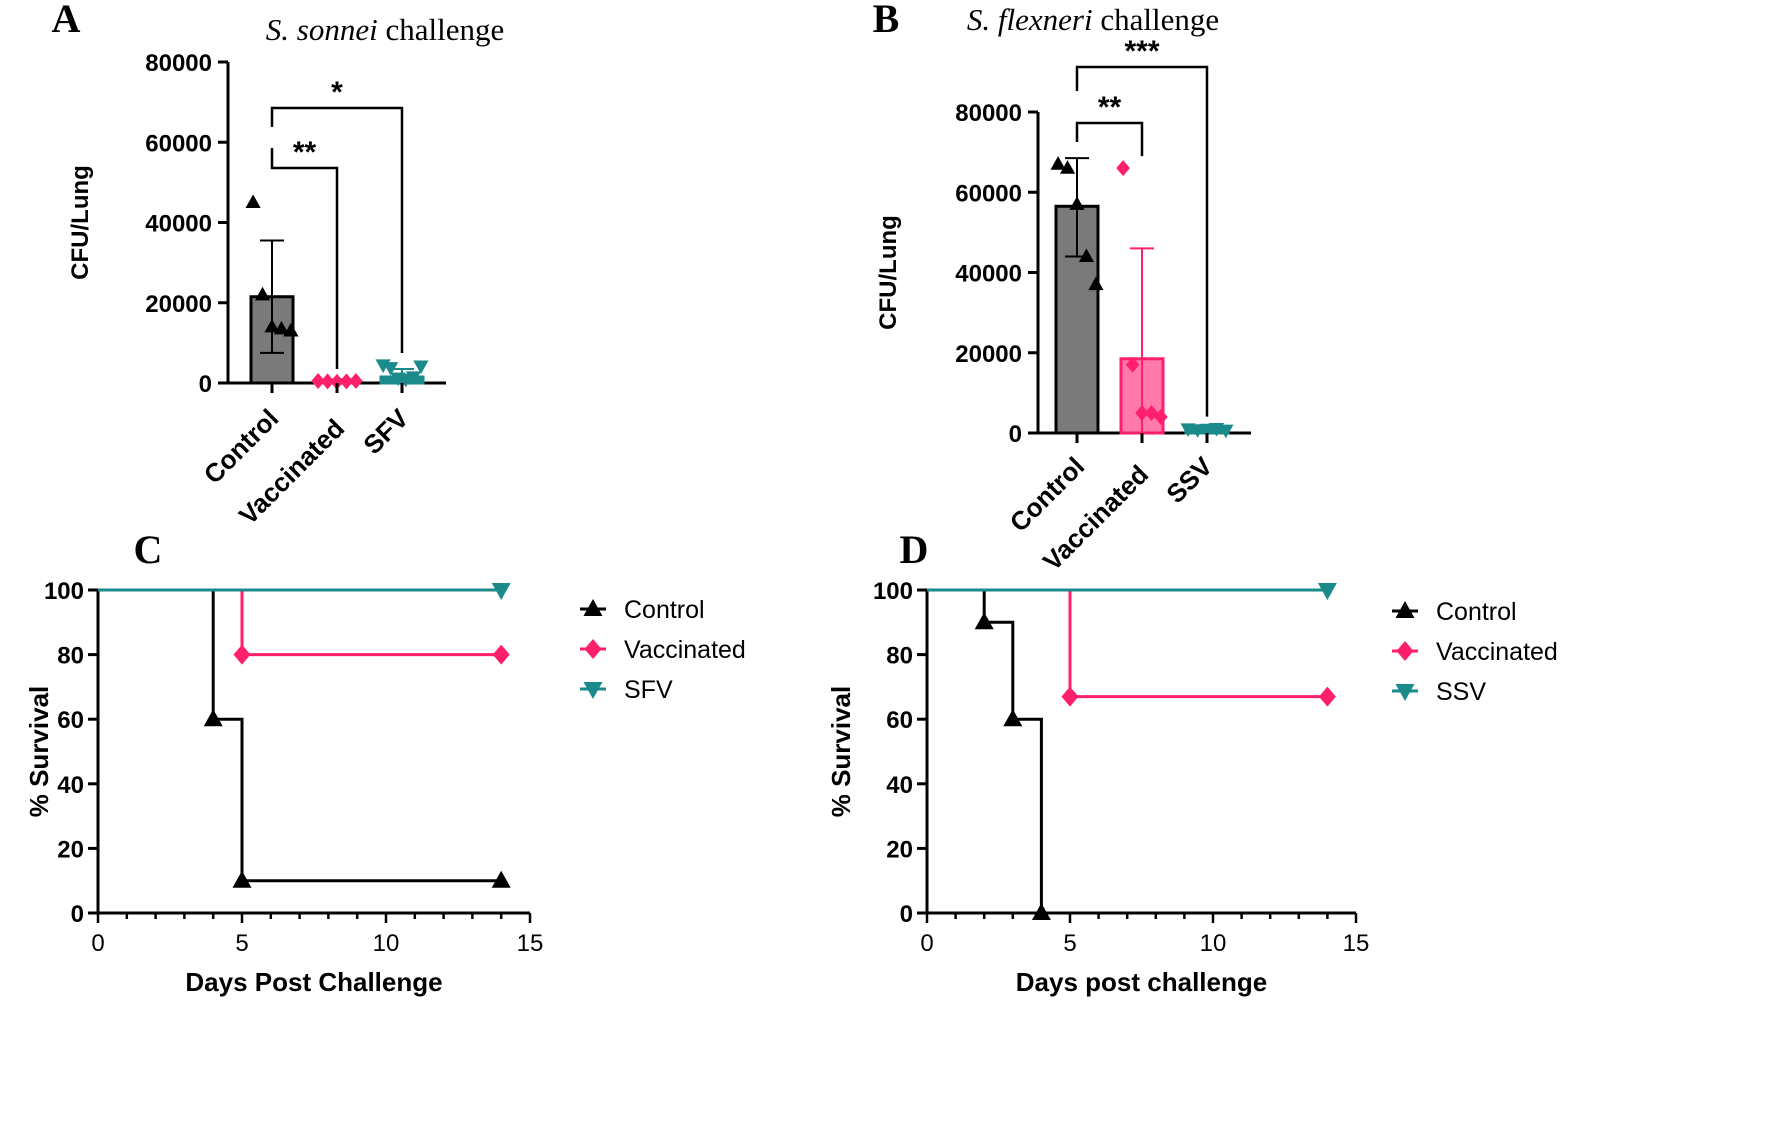 The height and width of the screenshot is (1134, 1772). Describe the element at coordinates (899, 656) in the screenshot. I see `y-tick-label: 80` at that location.